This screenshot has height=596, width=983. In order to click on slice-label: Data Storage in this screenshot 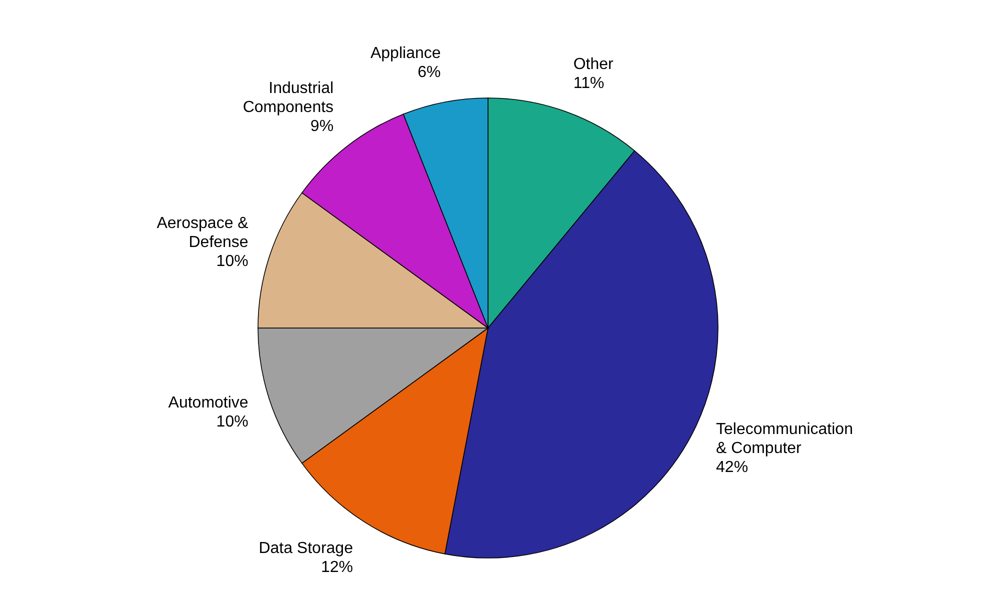, I will do `click(306, 548)`.